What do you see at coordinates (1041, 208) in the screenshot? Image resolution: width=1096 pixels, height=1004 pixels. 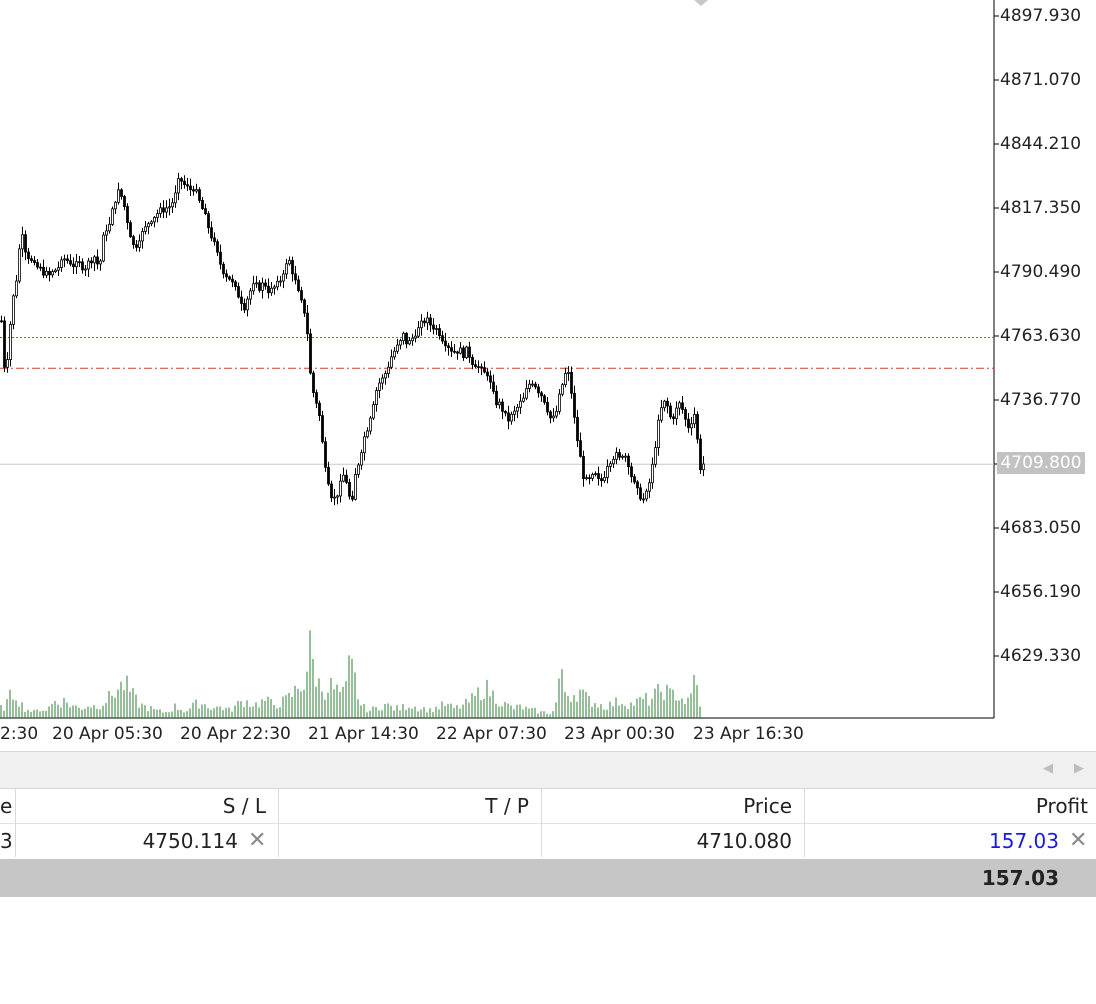 I see `price-axis-label: 4817.350` at bounding box center [1041, 208].